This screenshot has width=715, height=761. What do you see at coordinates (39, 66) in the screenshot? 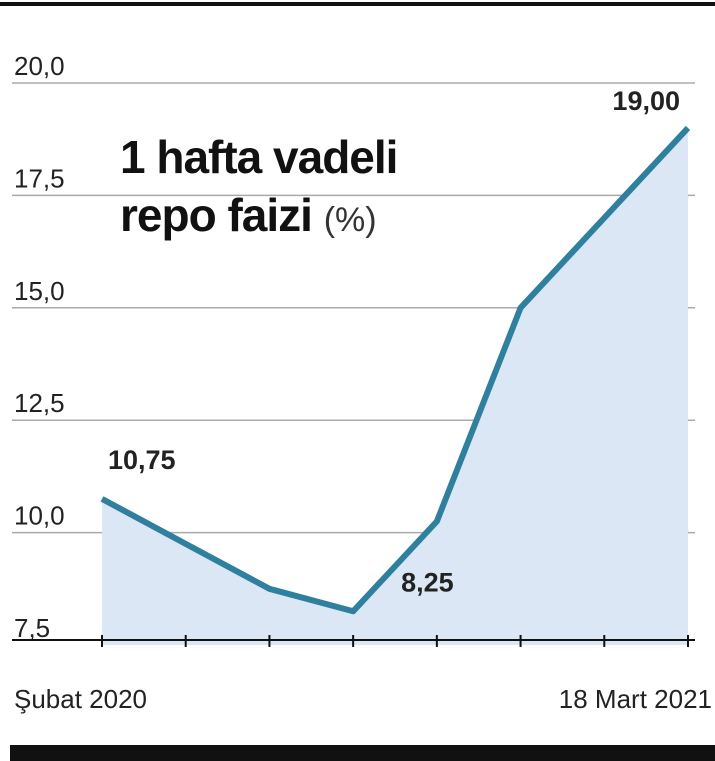
I see `y-tick-label: 20,0` at bounding box center [39, 66].